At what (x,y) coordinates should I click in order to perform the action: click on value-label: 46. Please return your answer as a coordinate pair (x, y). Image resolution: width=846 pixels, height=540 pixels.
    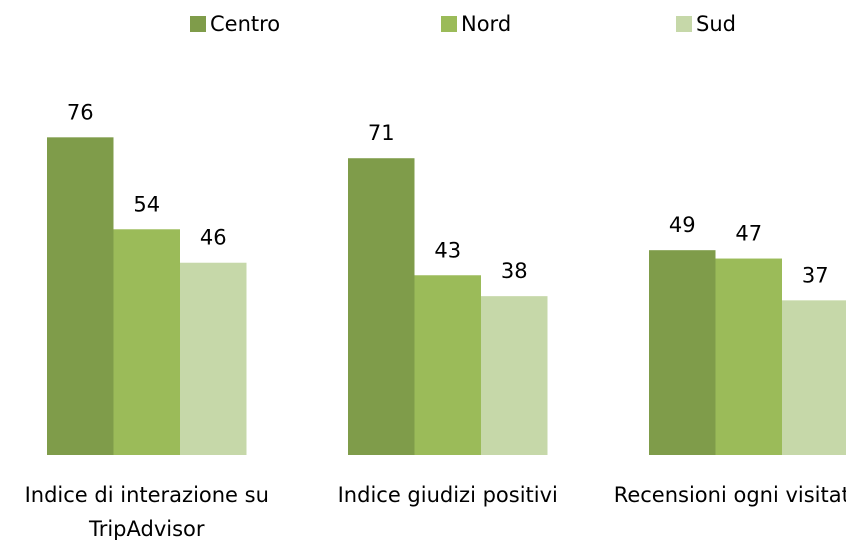
    Looking at the image, I should click on (213, 238).